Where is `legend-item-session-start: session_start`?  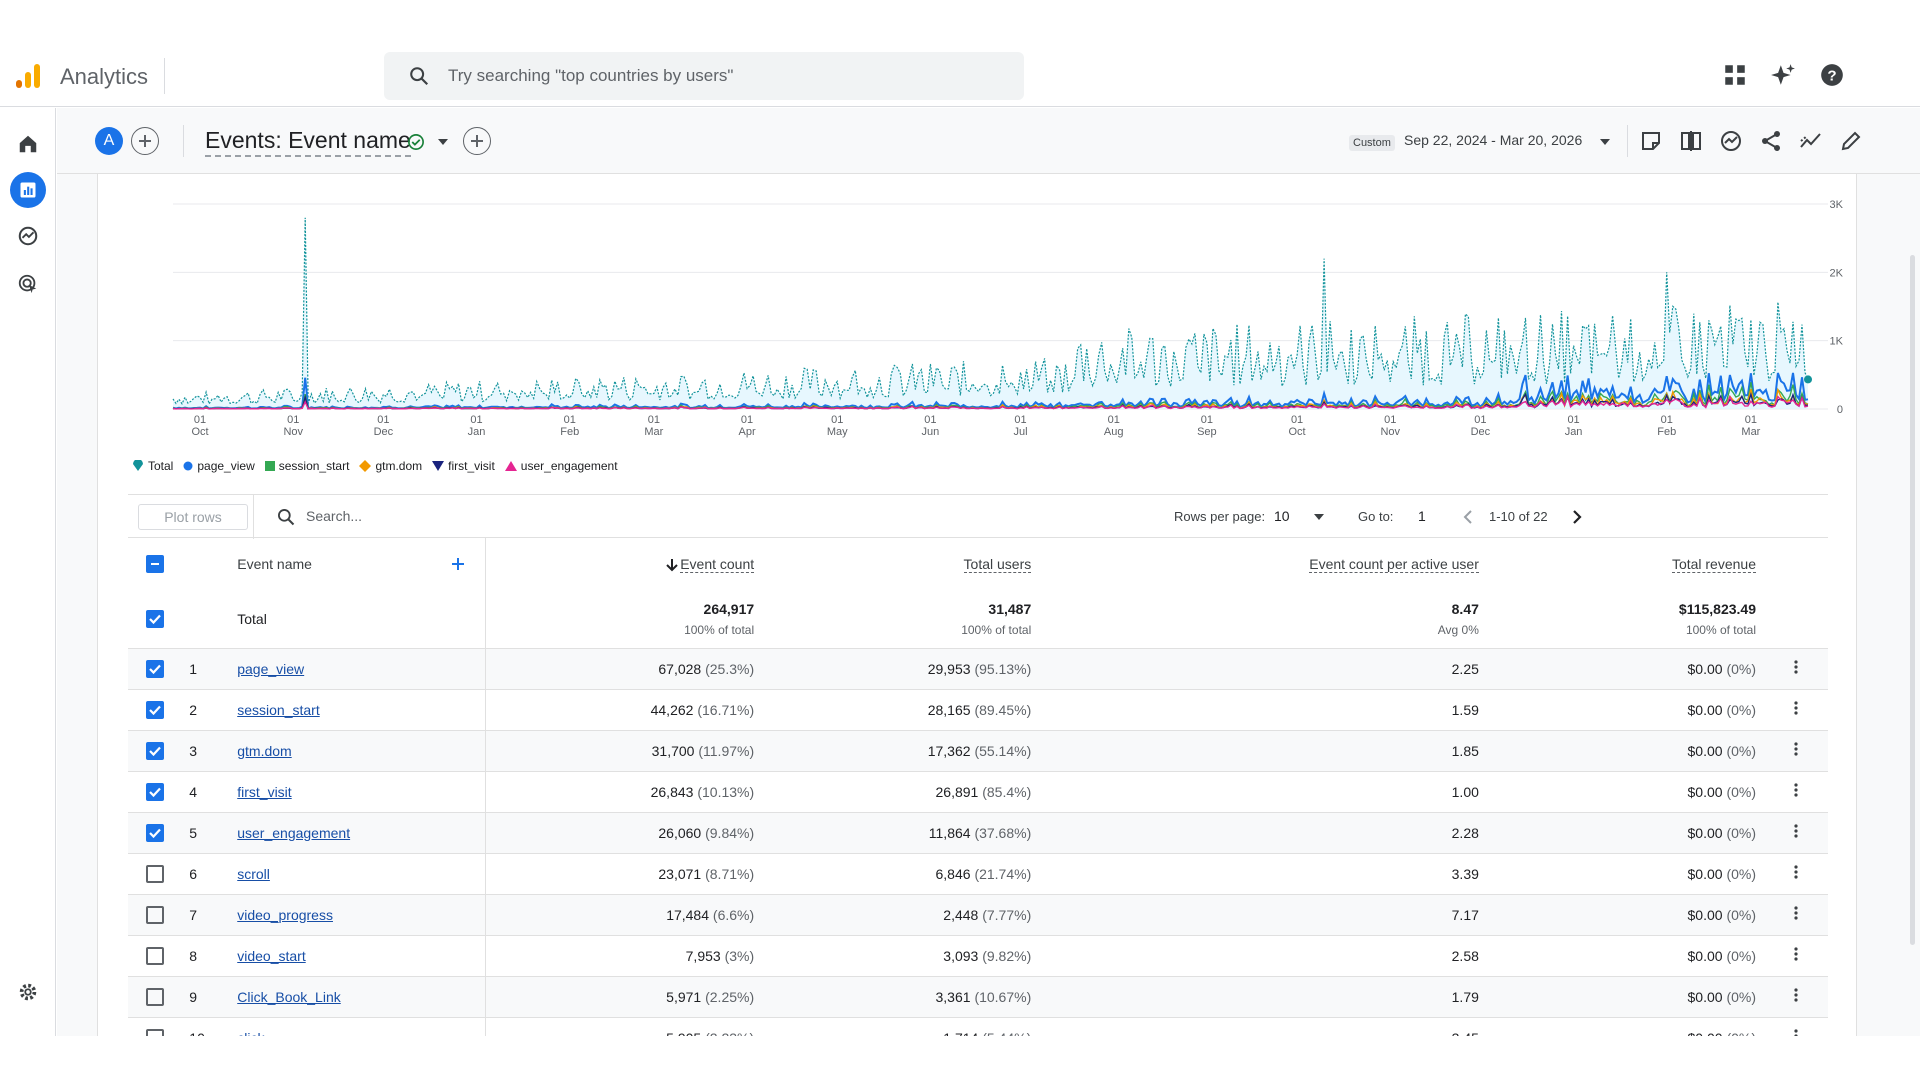 legend-item-session-start: session_start is located at coordinates (306, 466).